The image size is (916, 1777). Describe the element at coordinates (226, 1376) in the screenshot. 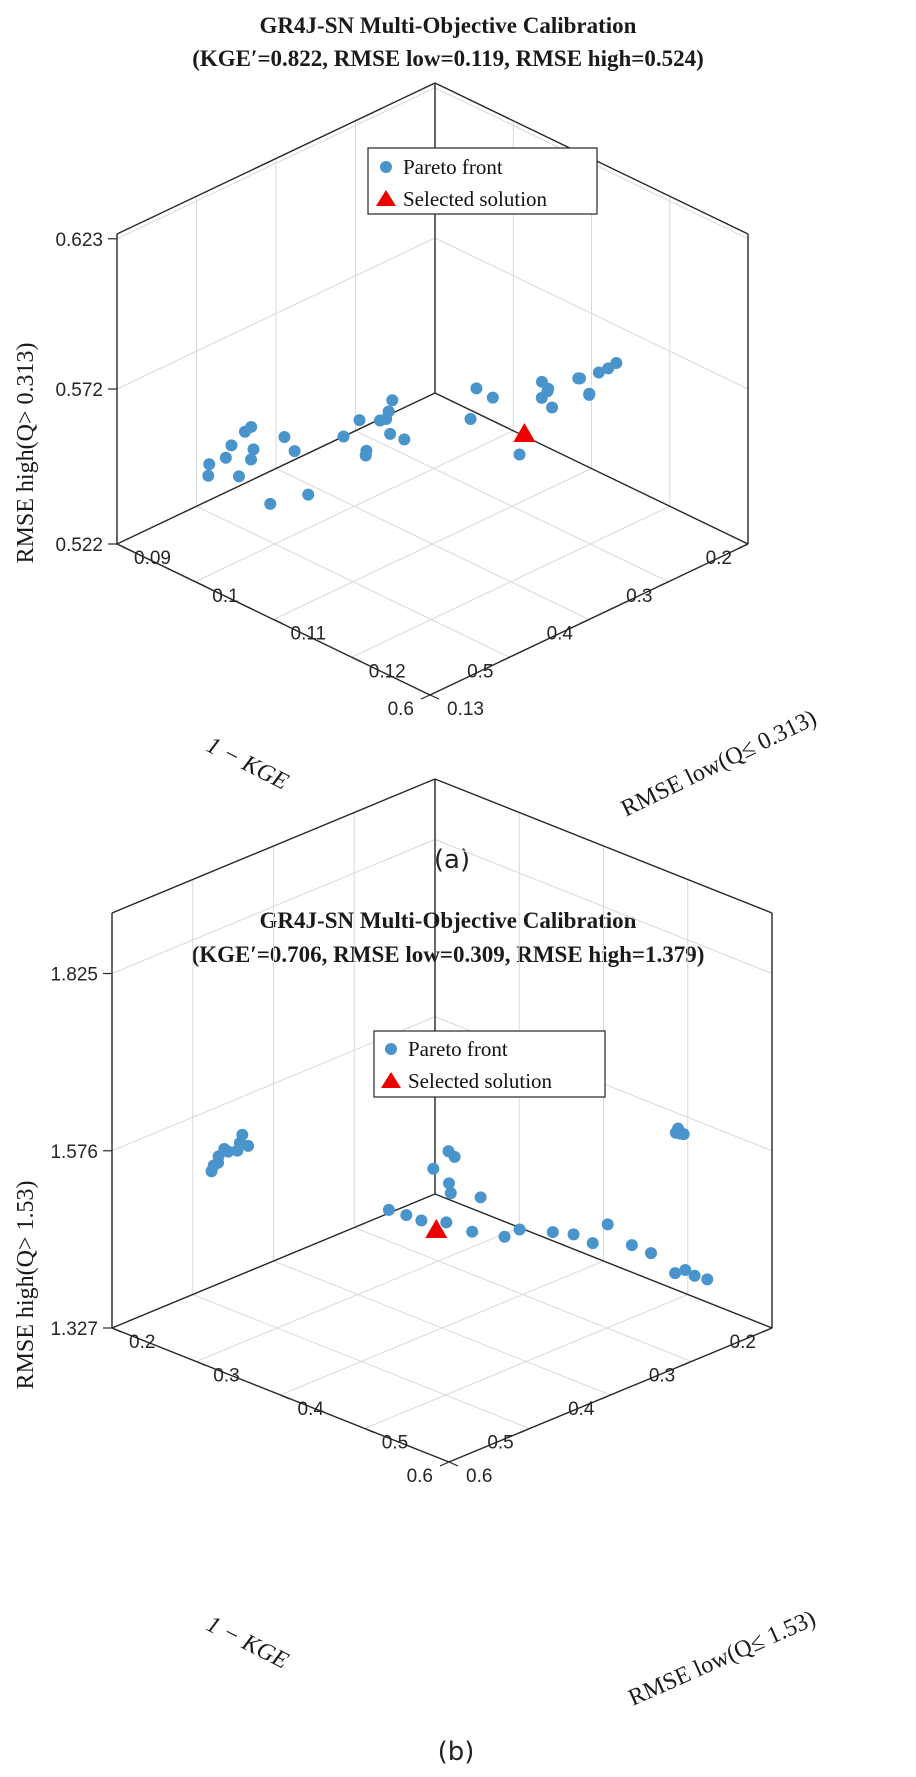

I see `y-tick-label: 0.3` at that location.